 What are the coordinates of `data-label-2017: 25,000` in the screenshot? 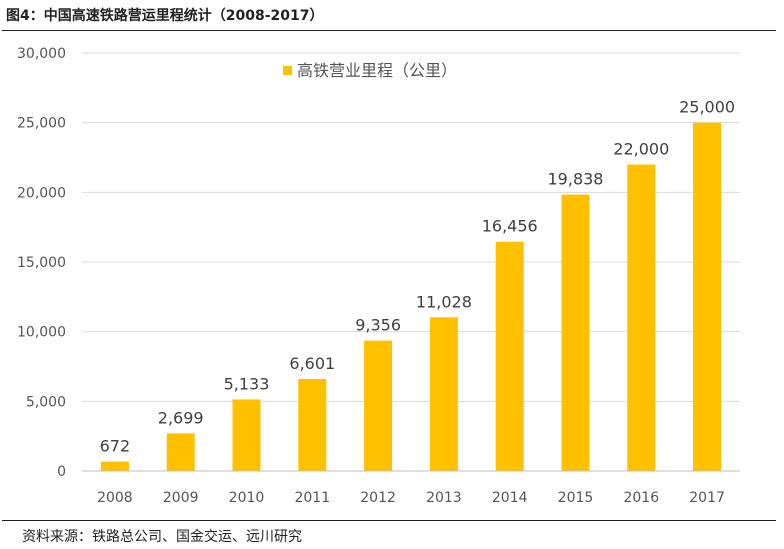 It's located at (707, 107).